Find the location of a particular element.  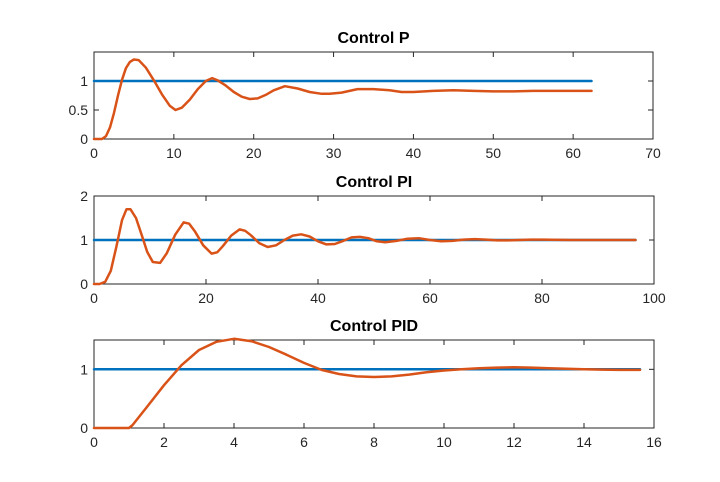

chart-title: Control PI is located at coordinates (374, 182).